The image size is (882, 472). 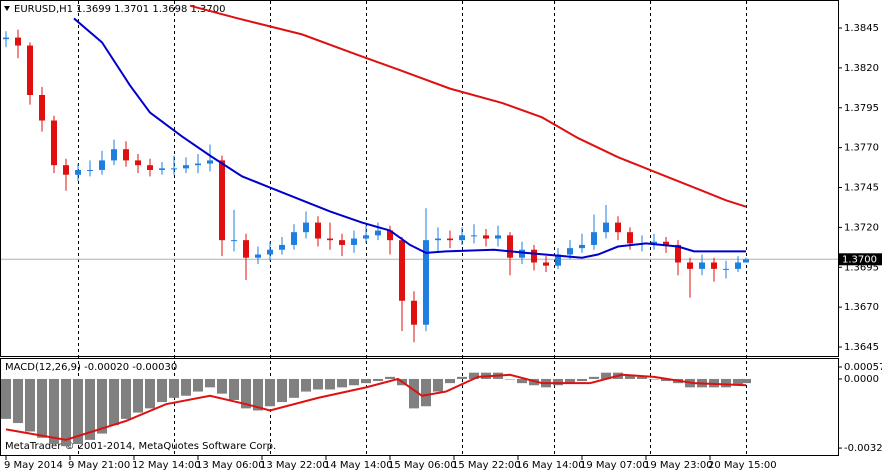 What do you see at coordinates (861, 28) in the screenshot?
I see `y-tick-label: 1.3845` at bounding box center [861, 28].